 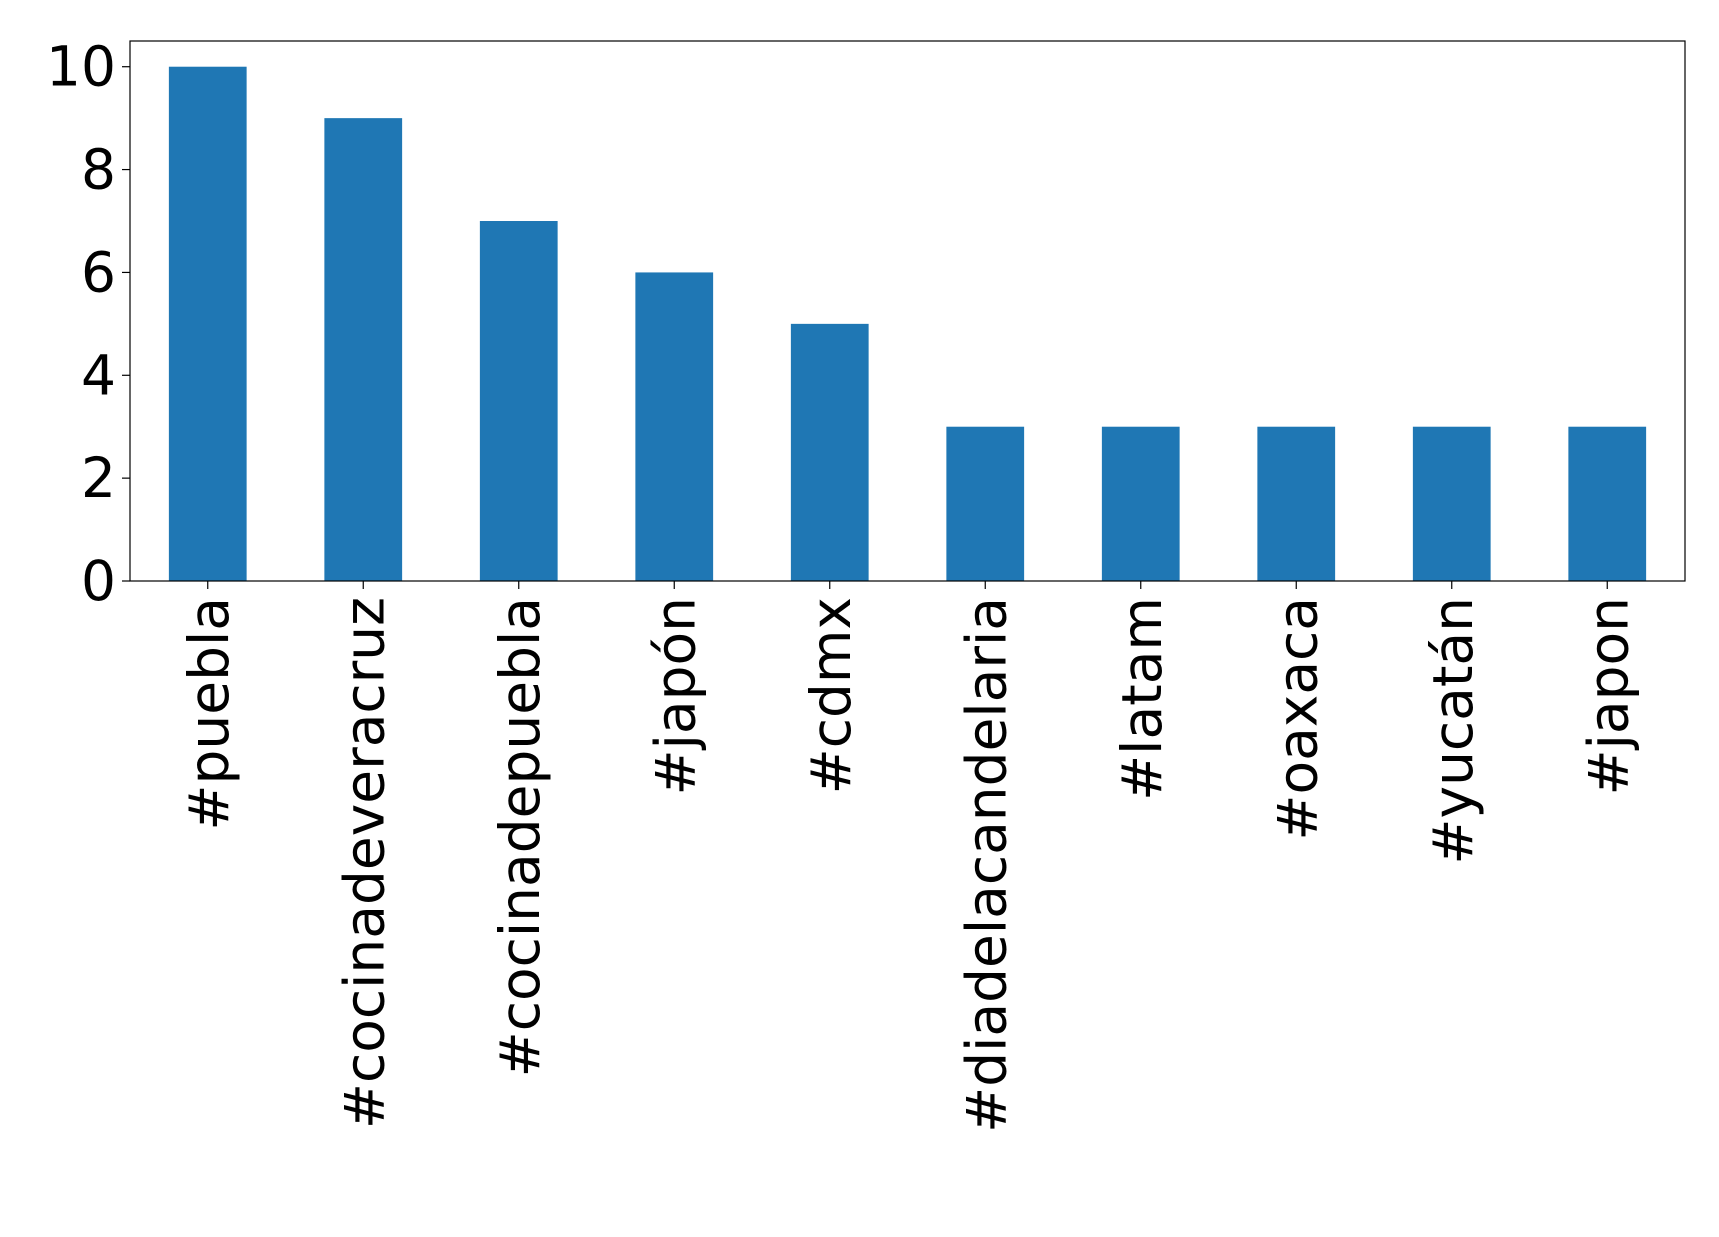 I want to click on y-tick-label: 6, so click(x=98, y=272).